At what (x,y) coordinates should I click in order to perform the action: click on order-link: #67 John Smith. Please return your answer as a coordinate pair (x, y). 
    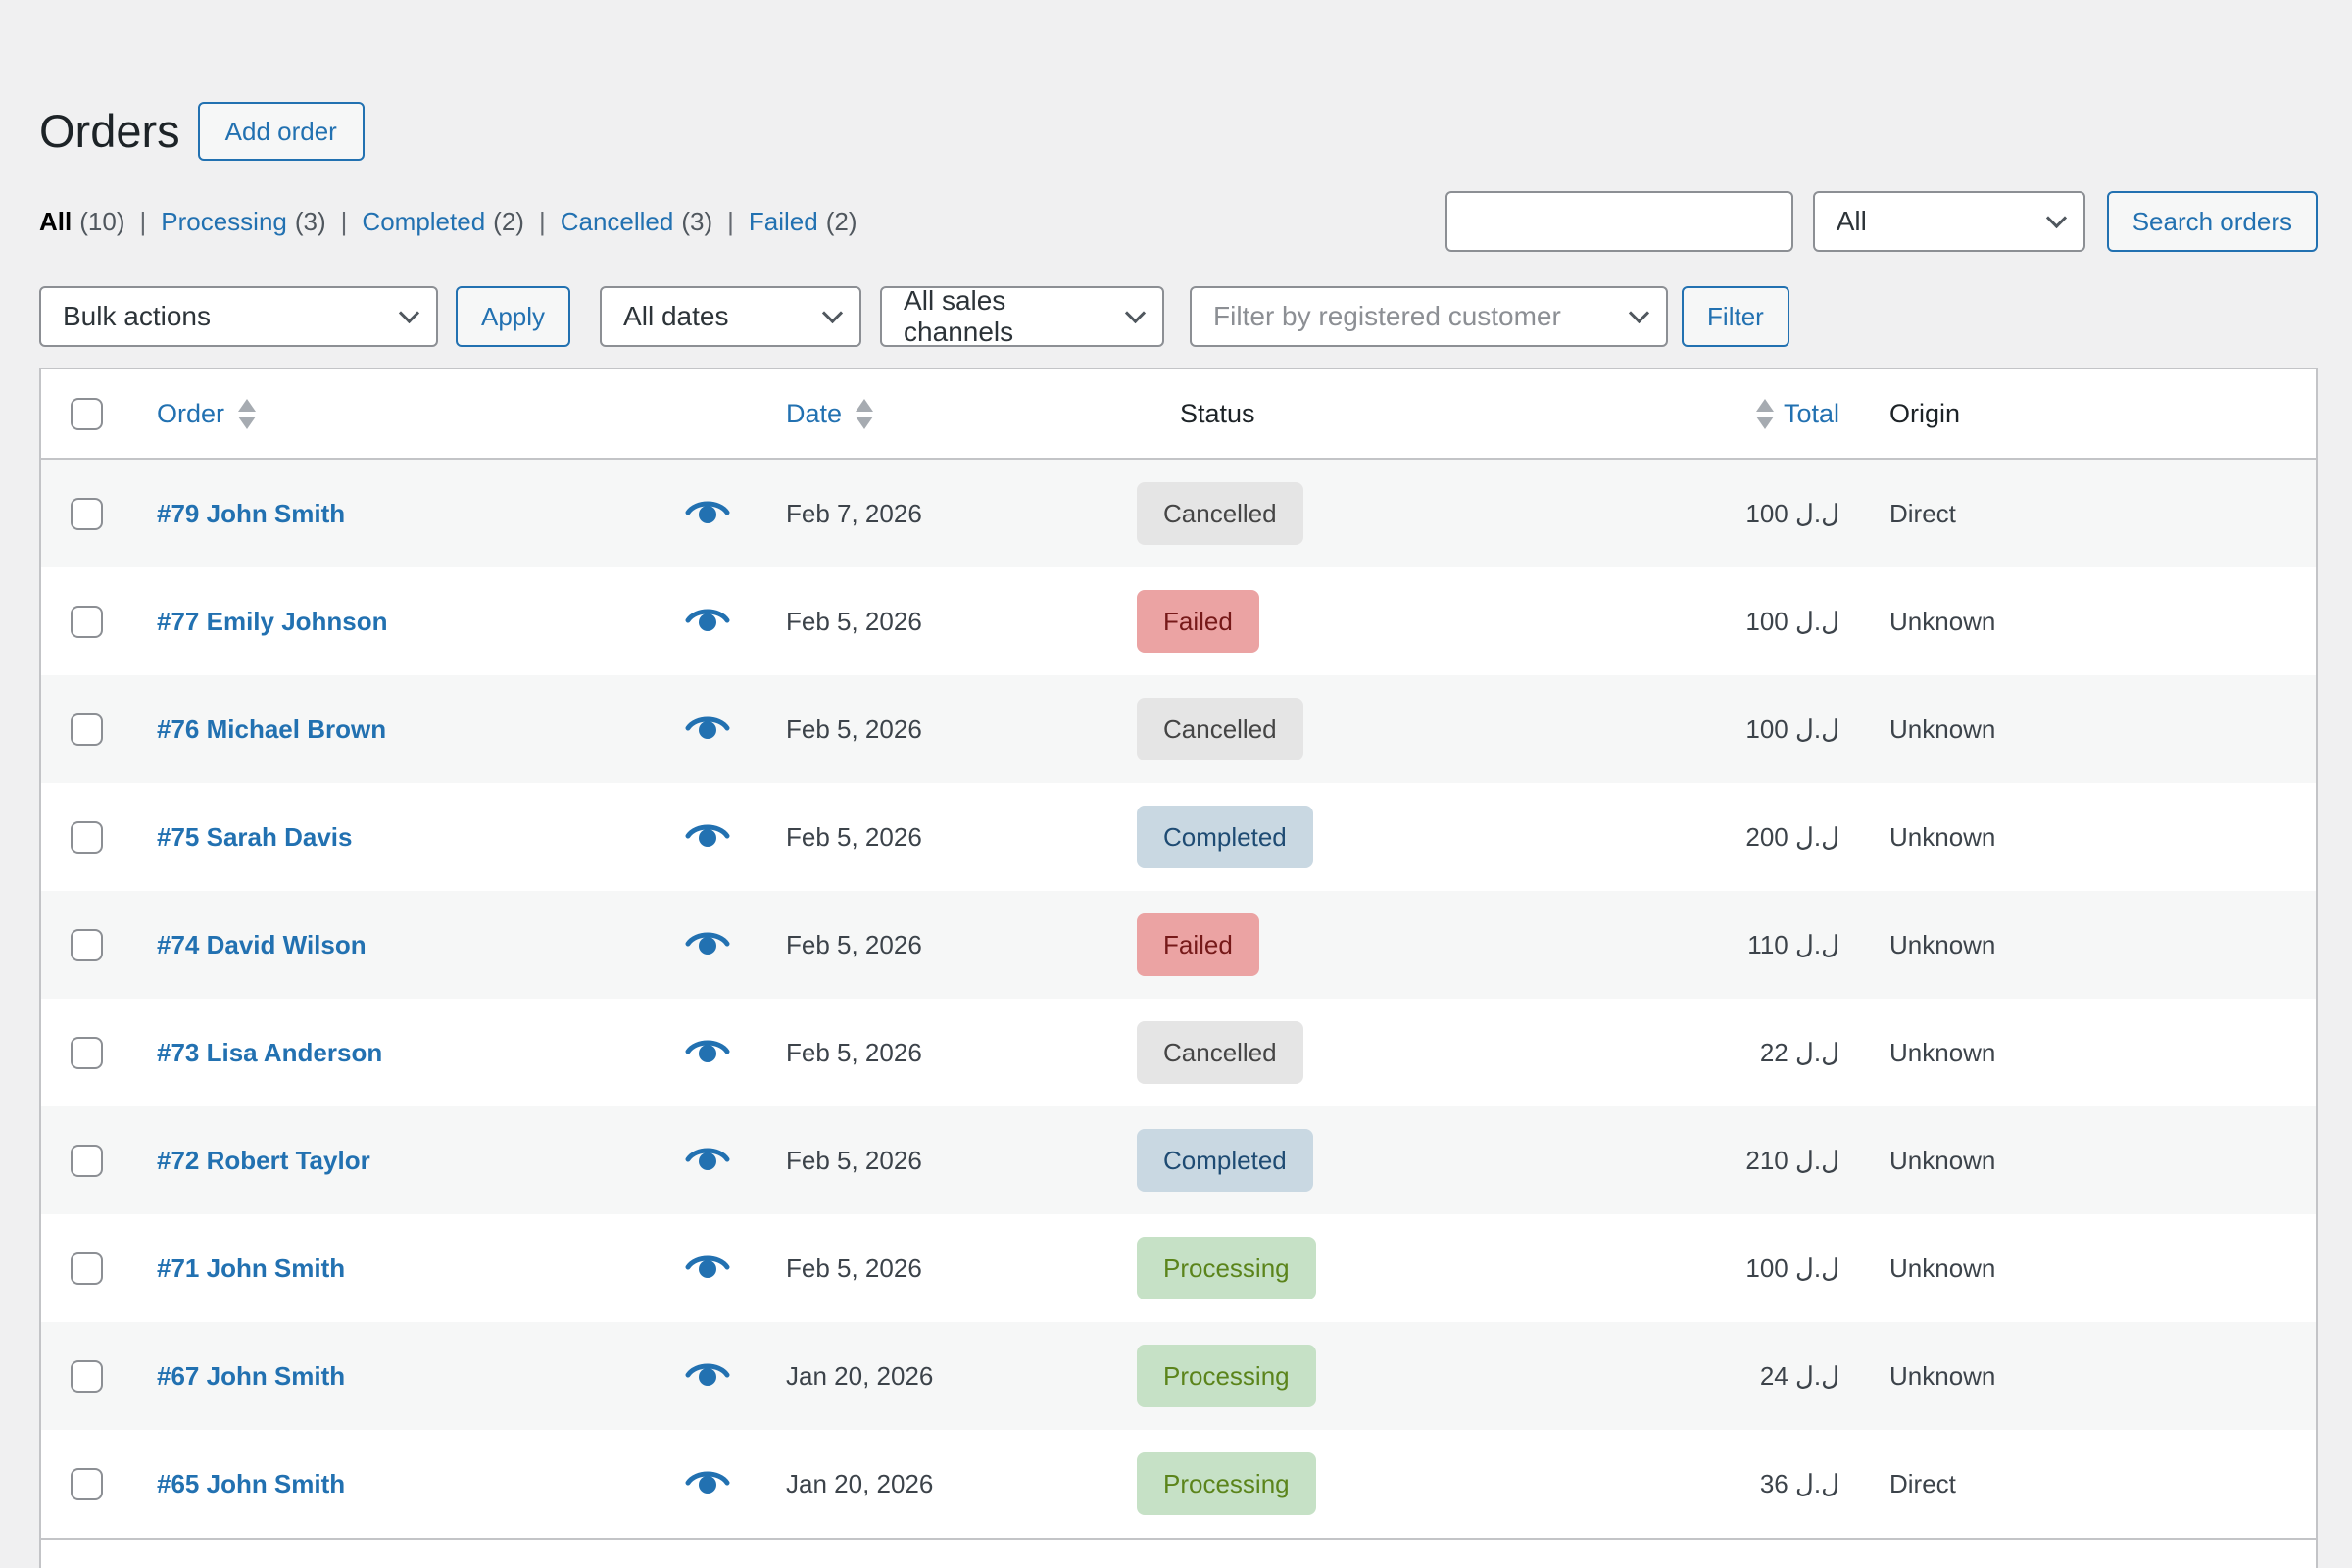
    Looking at the image, I should click on (252, 1375).